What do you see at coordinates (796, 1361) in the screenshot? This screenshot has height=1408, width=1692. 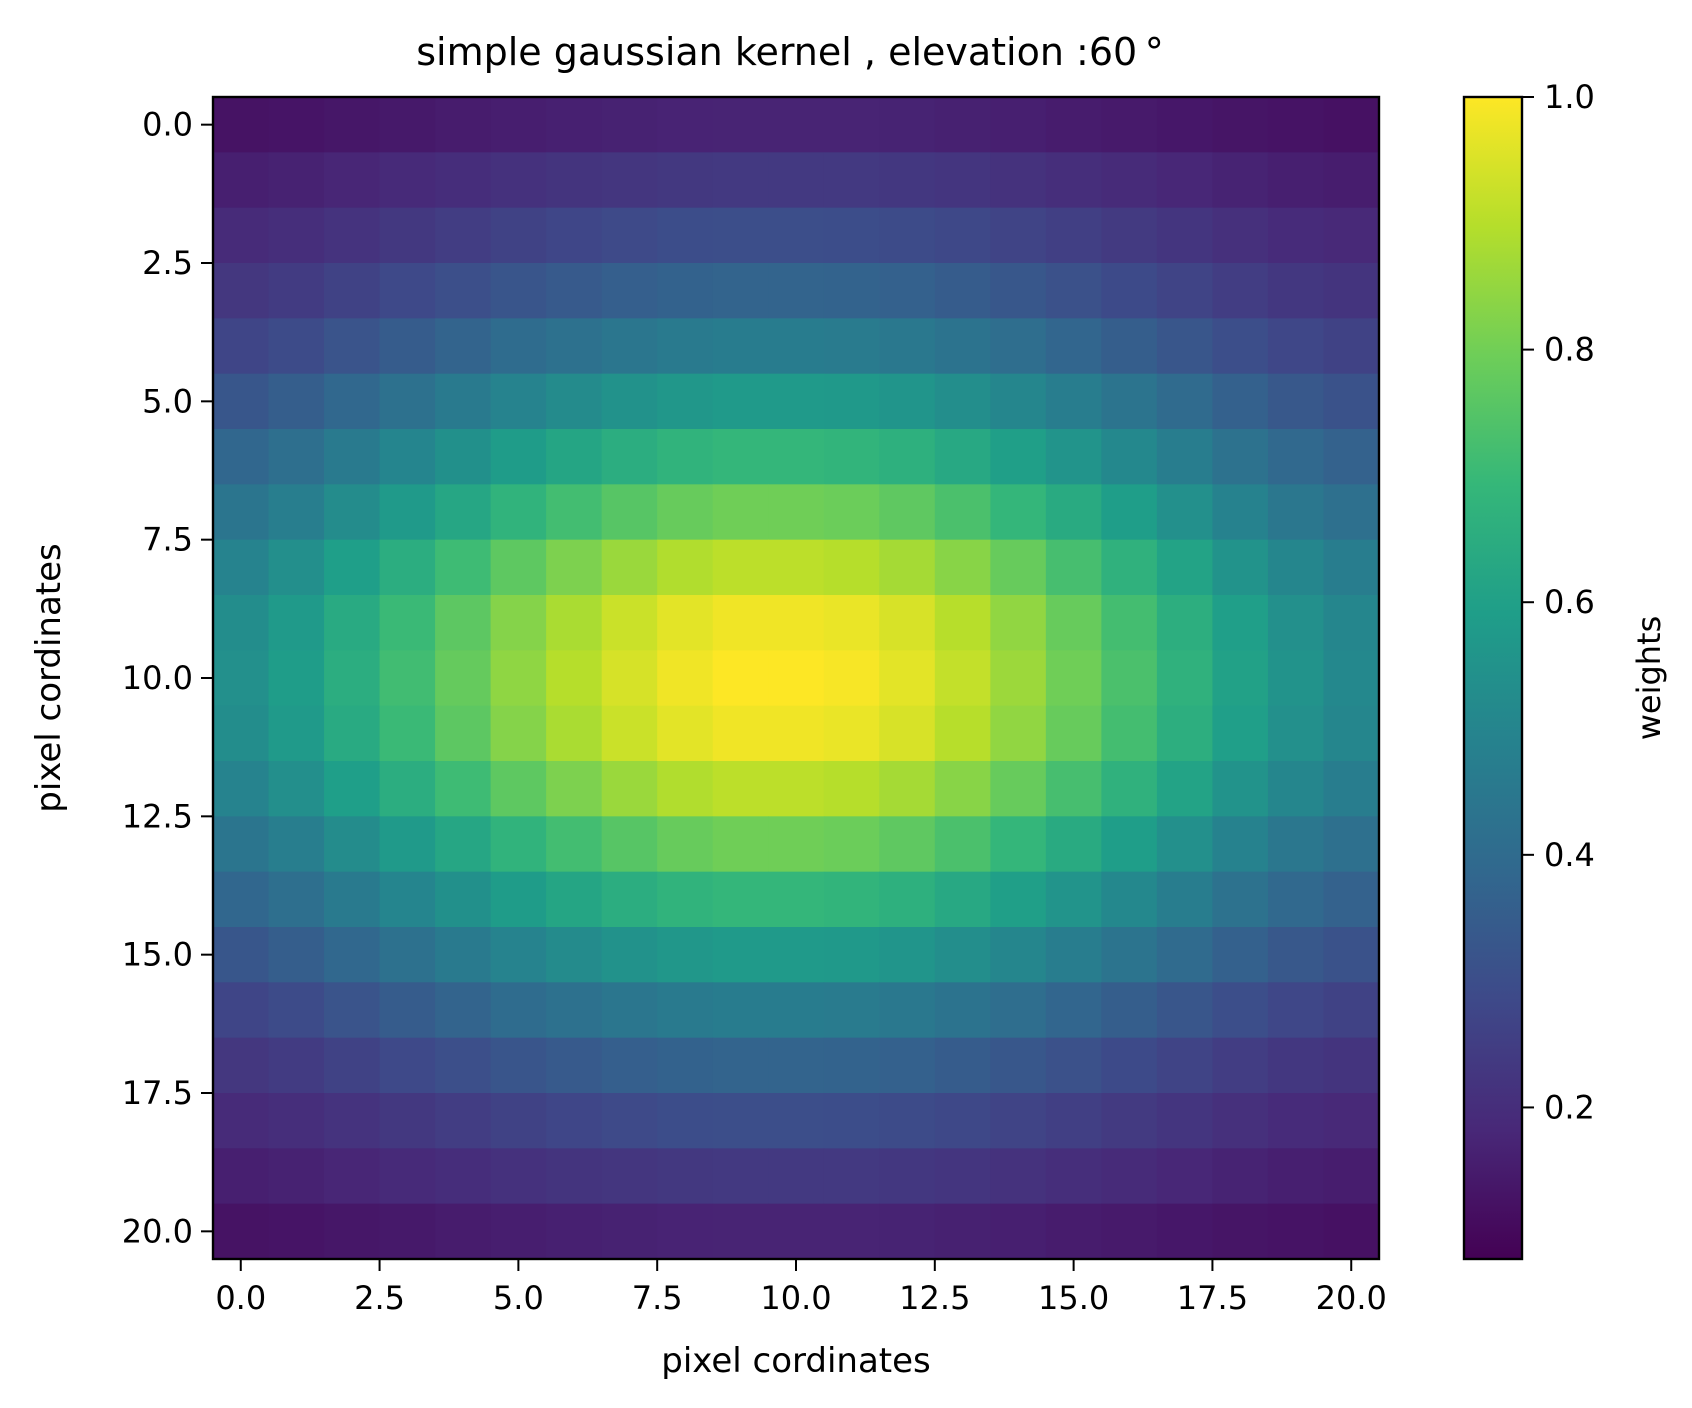 I see `x-axis-label: pixel cordinates` at bounding box center [796, 1361].